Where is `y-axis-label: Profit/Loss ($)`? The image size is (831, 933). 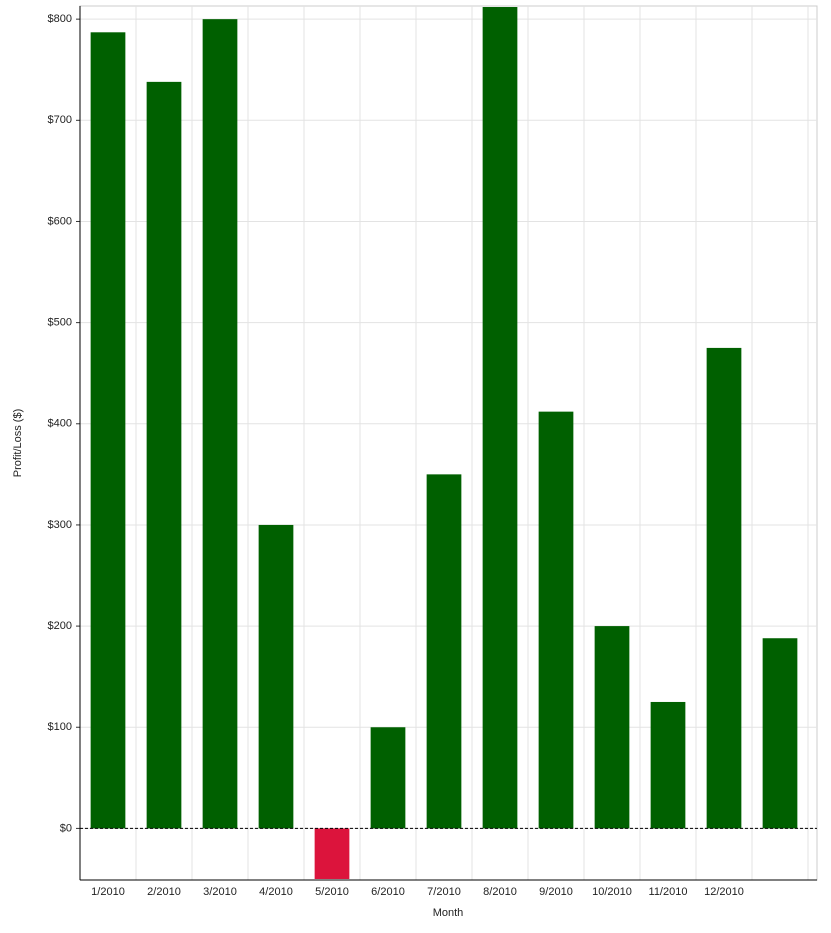 y-axis-label: Profit/Loss ($) is located at coordinates (18, 443).